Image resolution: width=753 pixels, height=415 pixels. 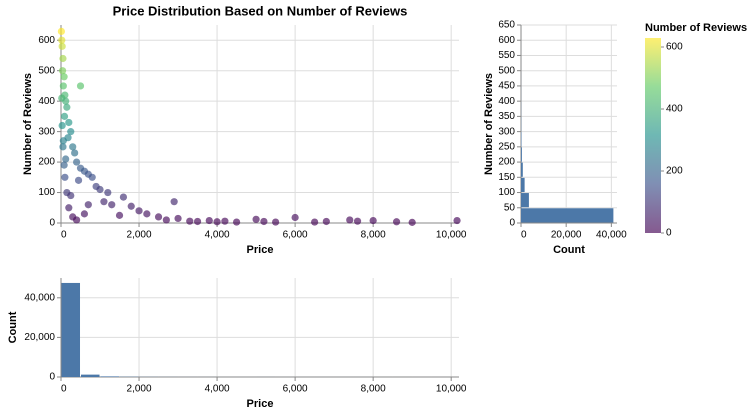 I want to click on y-tick-label: 350, so click(x=506, y=116).